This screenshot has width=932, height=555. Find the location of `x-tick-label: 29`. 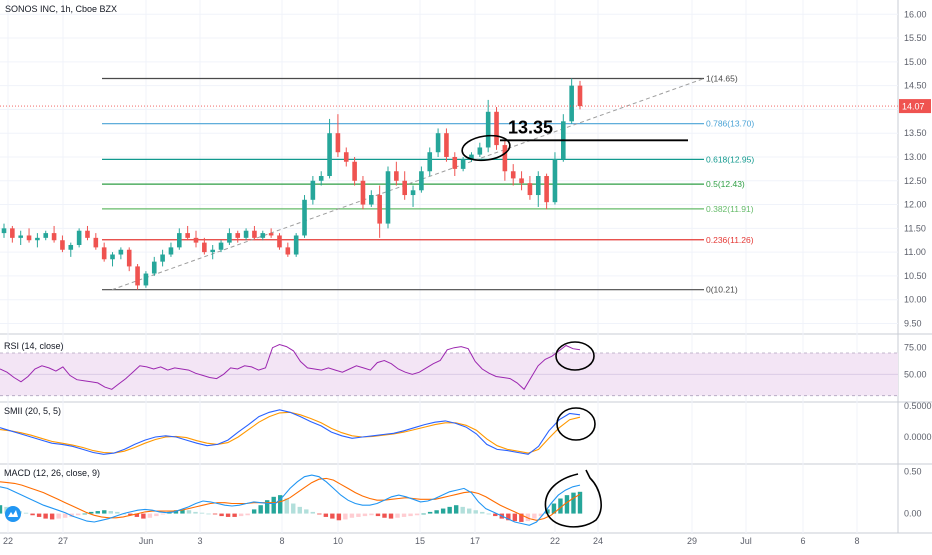

x-tick-label: 29 is located at coordinates (692, 541).